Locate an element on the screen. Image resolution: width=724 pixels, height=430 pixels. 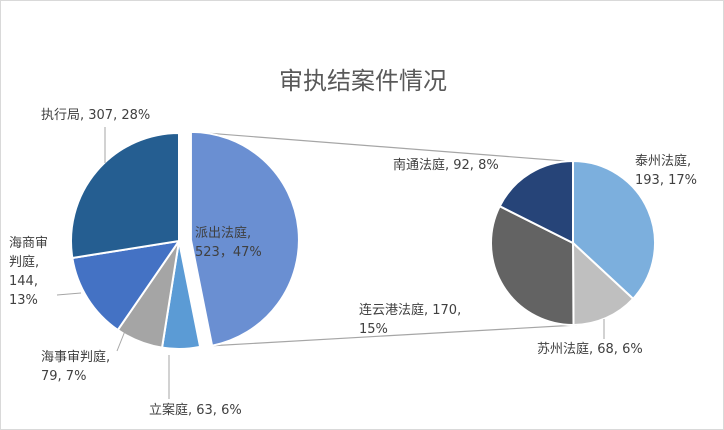
chart-title: 审执结案件情况 is located at coordinates (363, 81).